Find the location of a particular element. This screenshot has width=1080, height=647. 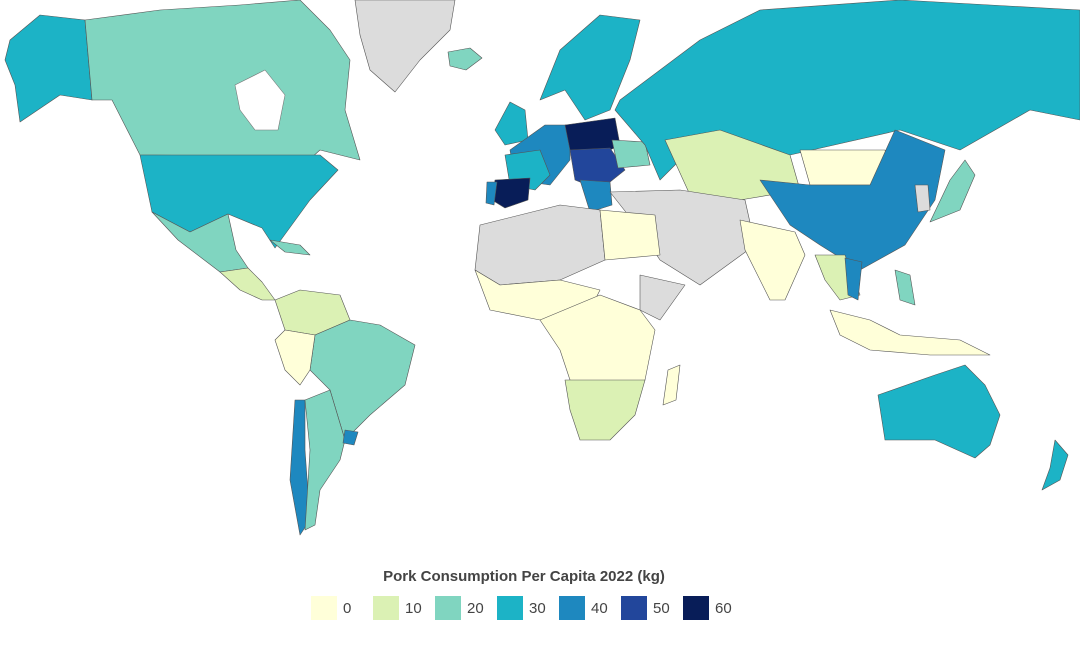

uk-ireland is located at coordinates (511, 123).